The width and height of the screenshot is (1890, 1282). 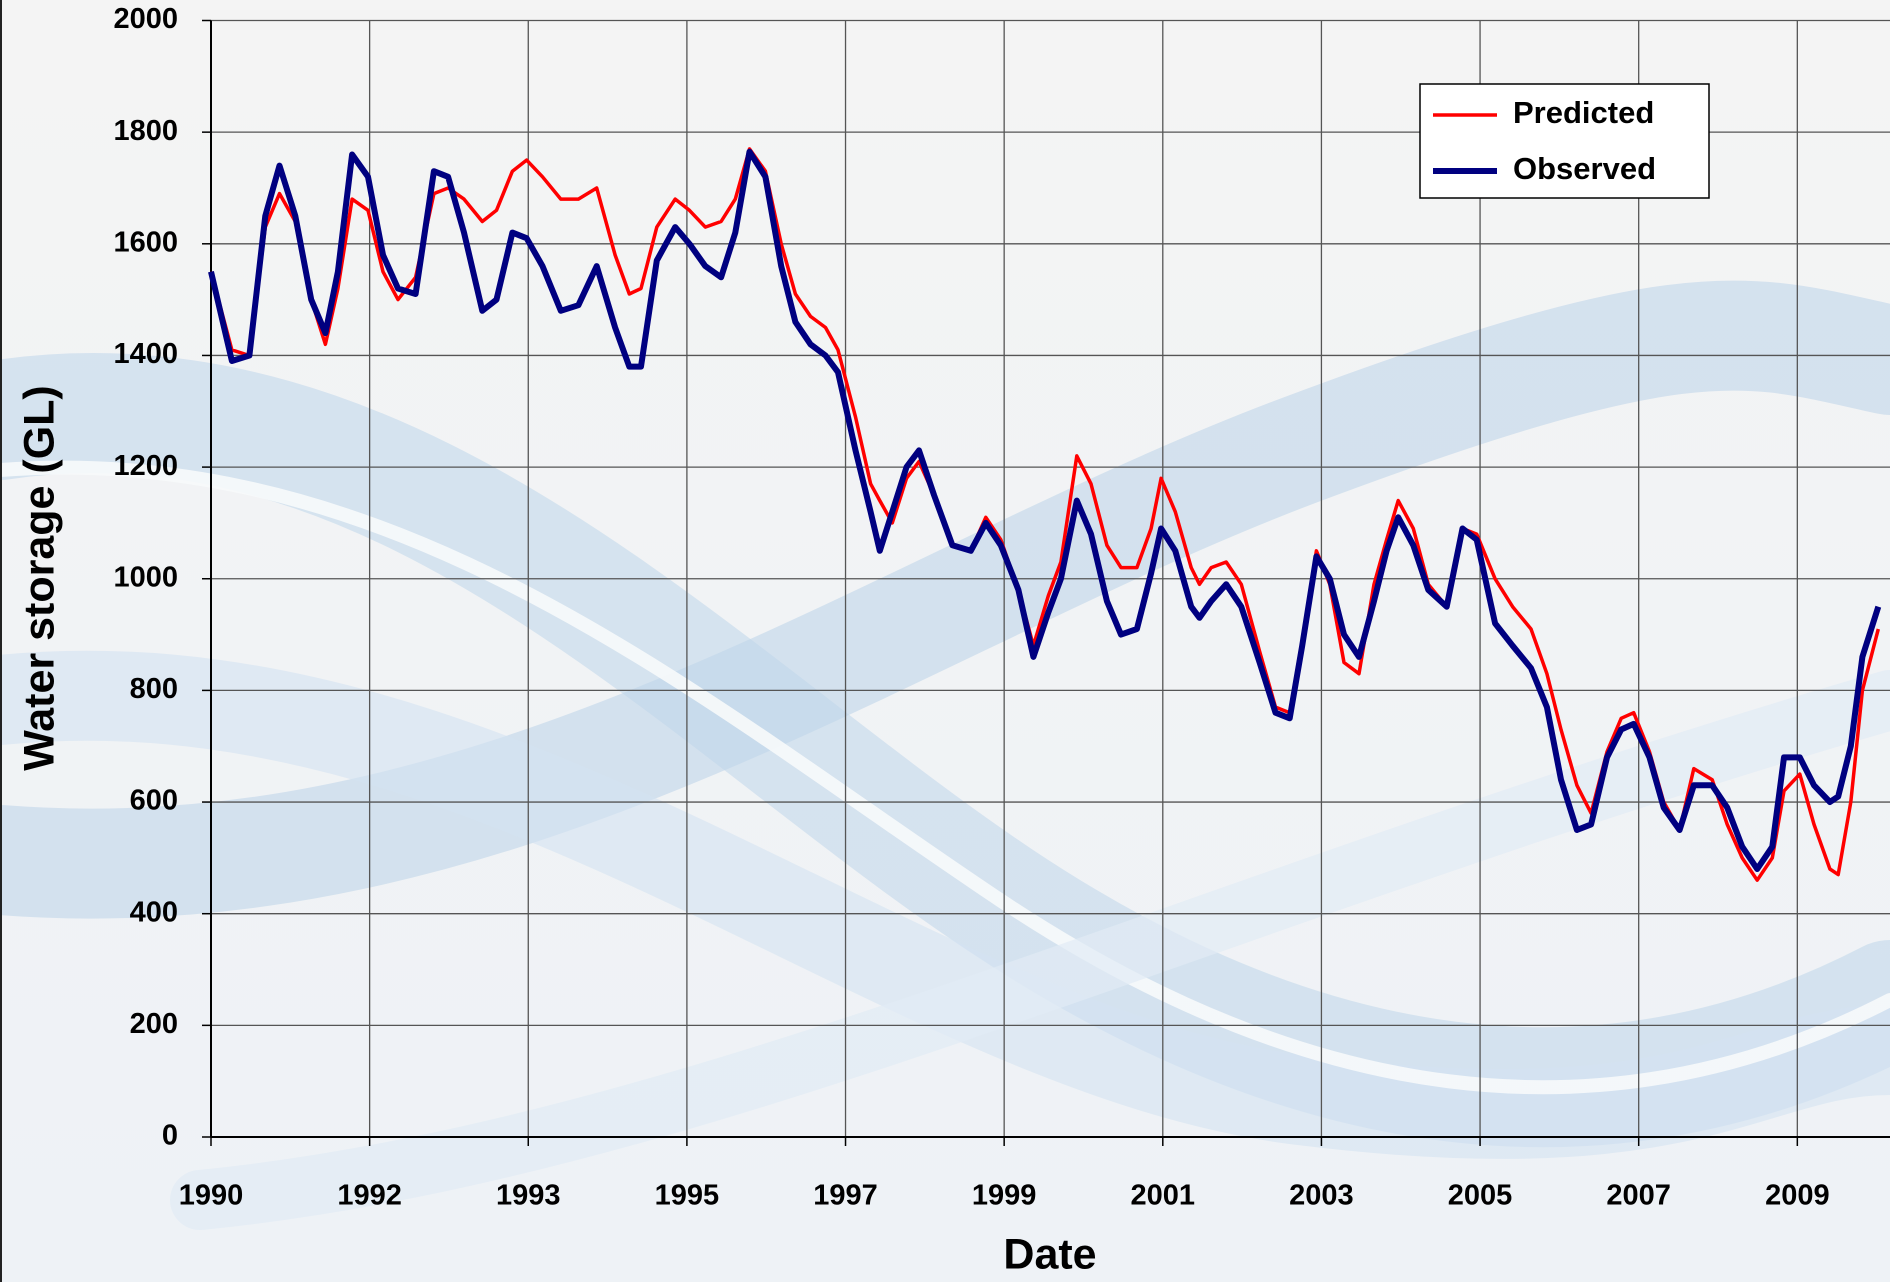 What do you see at coordinates (1049, 1254) in the screenshot?
I see `x-axis-title: Date` at bounding box center [1049, 1254].